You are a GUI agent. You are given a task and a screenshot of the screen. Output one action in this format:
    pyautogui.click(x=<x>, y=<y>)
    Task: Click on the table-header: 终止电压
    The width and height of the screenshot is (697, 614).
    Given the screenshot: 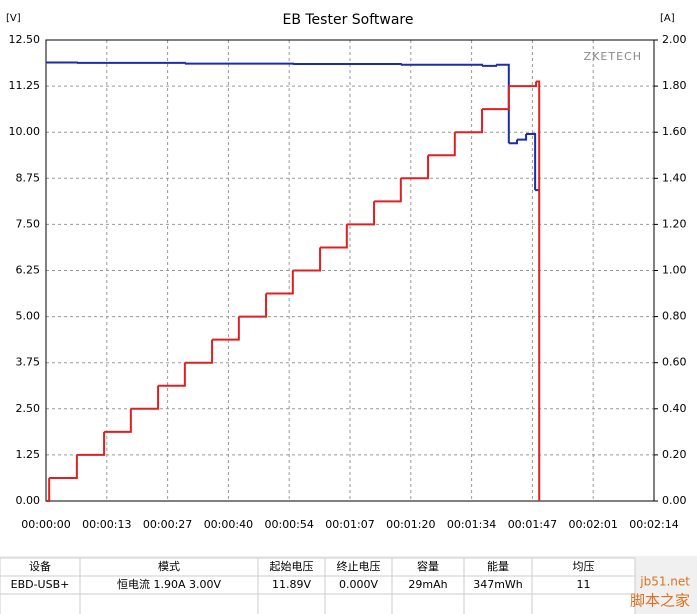 What is the action you would take?
    pyautogui.click(x=359, y=566)
    